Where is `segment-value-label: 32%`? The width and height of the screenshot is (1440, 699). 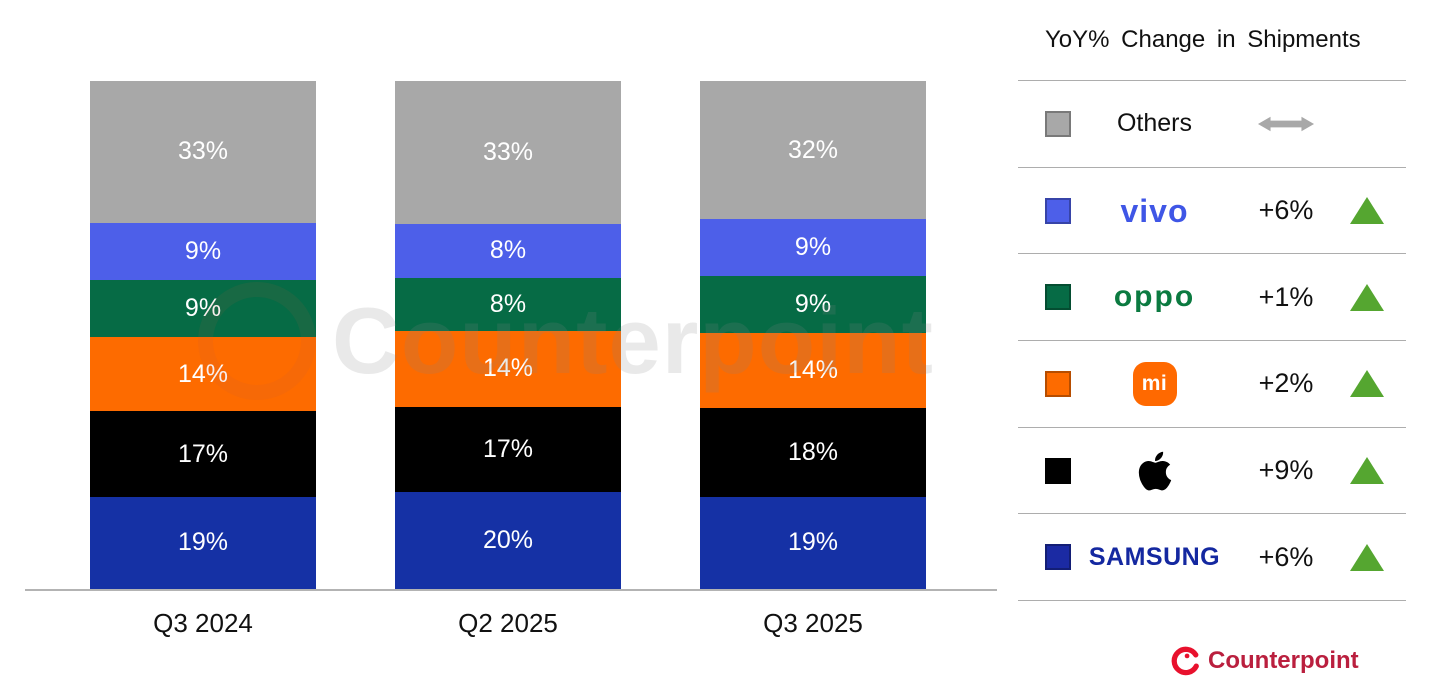
segment-value-label: 32% is located at coordinates (813, 149).